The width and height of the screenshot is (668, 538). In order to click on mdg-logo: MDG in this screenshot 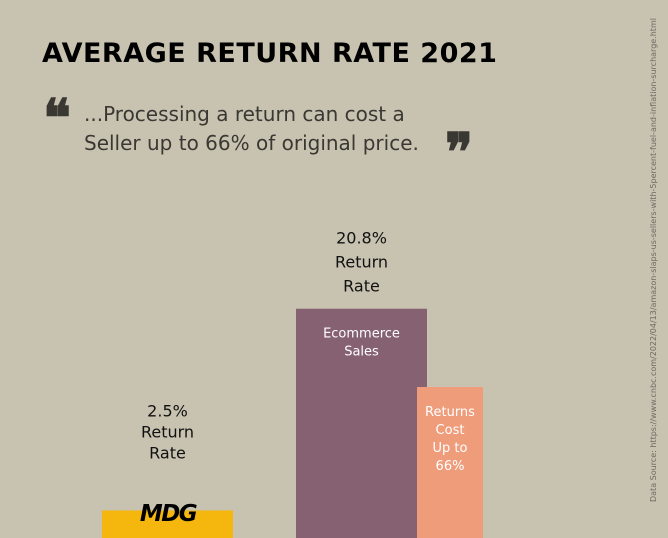, I will do `click(168, 514)`.